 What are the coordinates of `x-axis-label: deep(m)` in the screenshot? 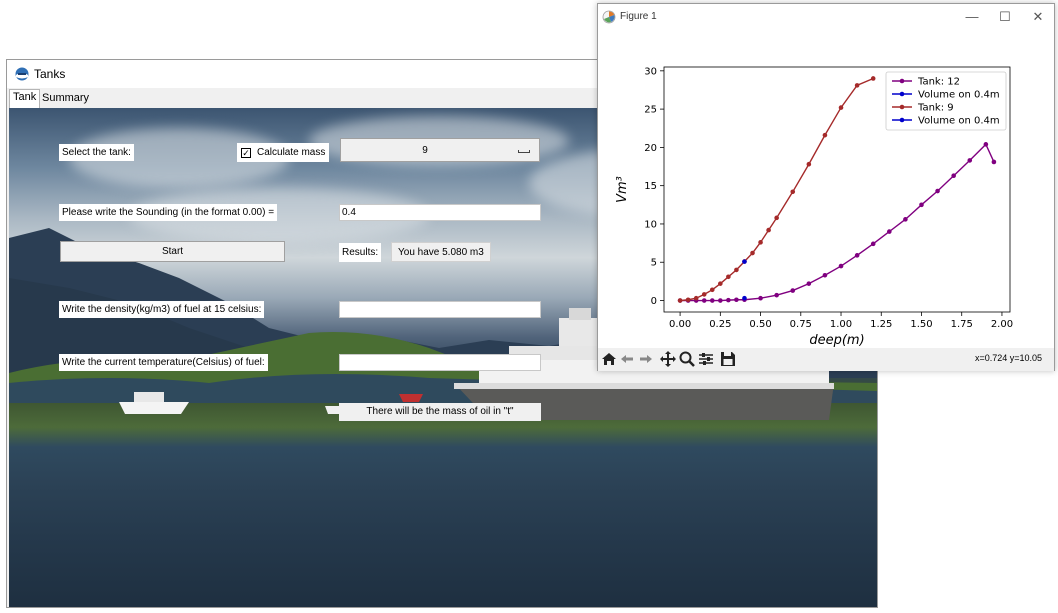 It's located at (836, 340).